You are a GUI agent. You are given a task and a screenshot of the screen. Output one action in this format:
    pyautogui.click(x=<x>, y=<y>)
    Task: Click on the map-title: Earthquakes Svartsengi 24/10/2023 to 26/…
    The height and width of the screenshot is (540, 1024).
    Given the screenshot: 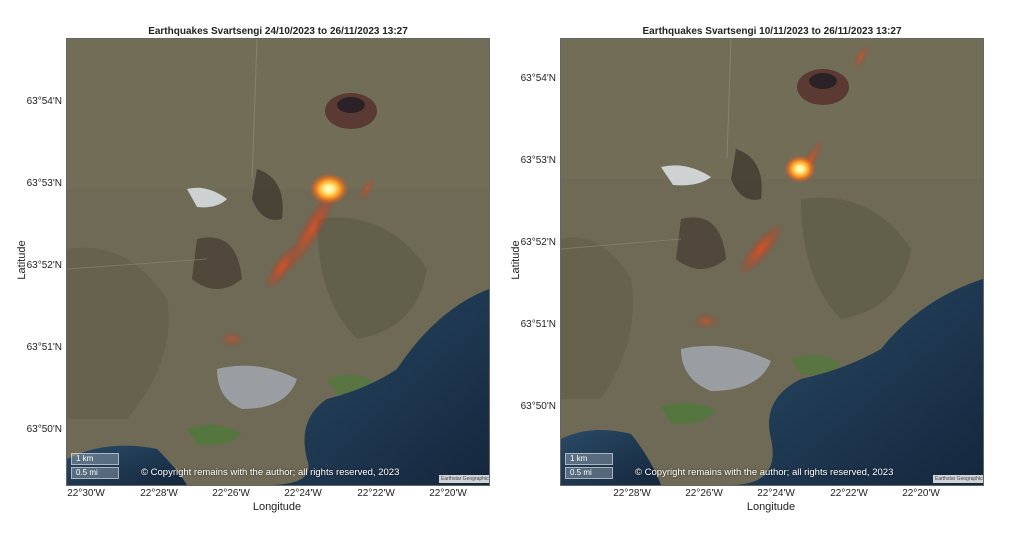 What is the action you would take?
    pyautogui.click(x=278, y=31)
    